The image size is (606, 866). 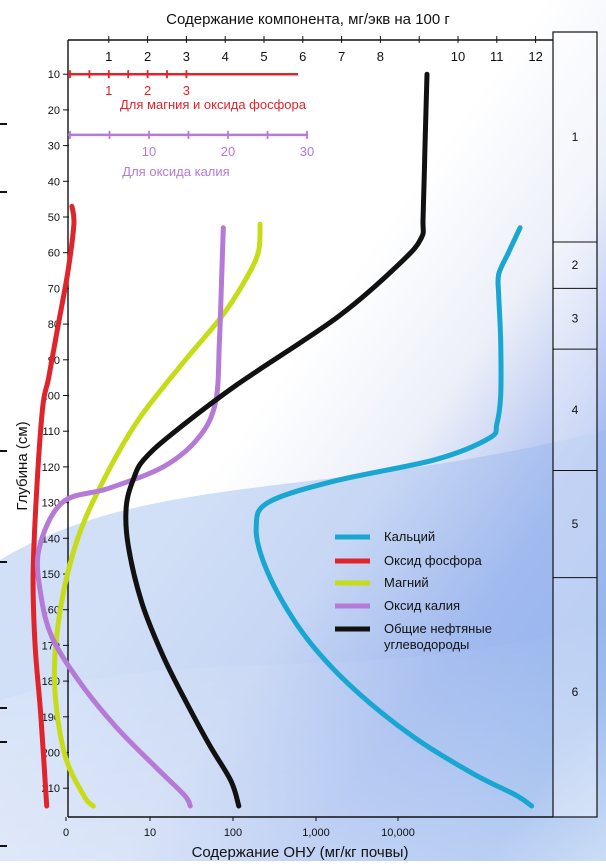 I want to click on top-tick-label: 2, so click(x=147, y=56).